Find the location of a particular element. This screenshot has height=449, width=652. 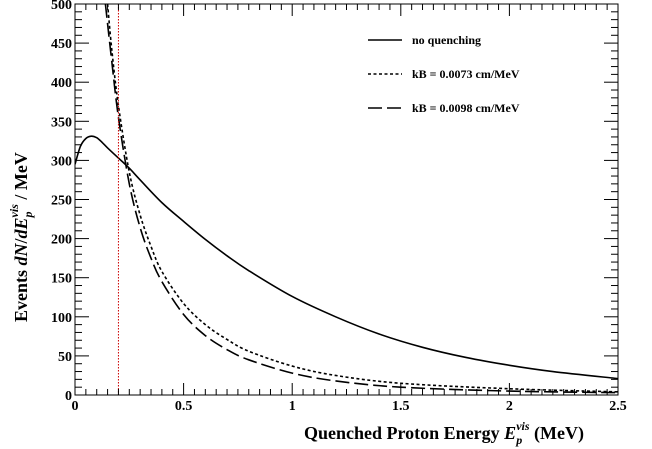

y-tick-label: 500 is located at coordinates (61, 6).